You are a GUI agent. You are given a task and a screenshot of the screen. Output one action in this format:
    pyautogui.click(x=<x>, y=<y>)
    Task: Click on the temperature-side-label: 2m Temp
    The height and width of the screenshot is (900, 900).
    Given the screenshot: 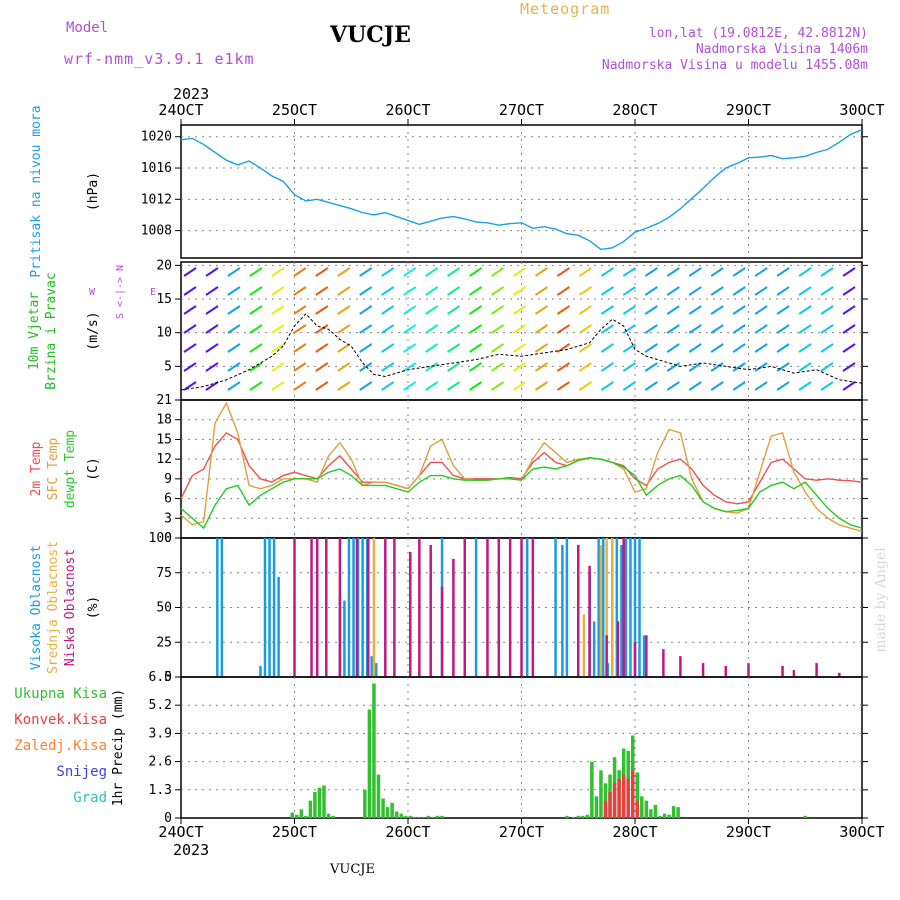 What is the action you would take?
    pyautogui.click(x=36, y=468)
    